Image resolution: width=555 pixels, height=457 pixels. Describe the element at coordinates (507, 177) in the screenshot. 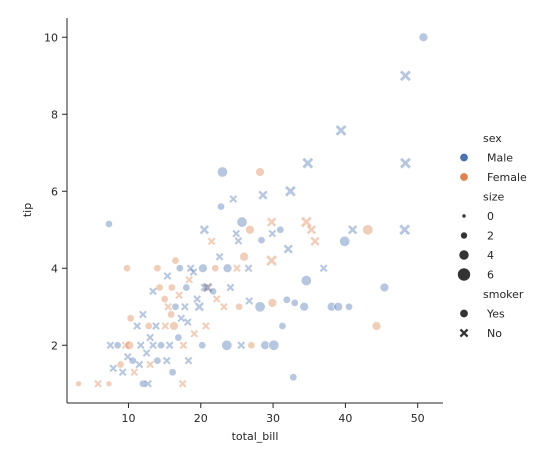

I see `legend-entry-label: Female` at that location.